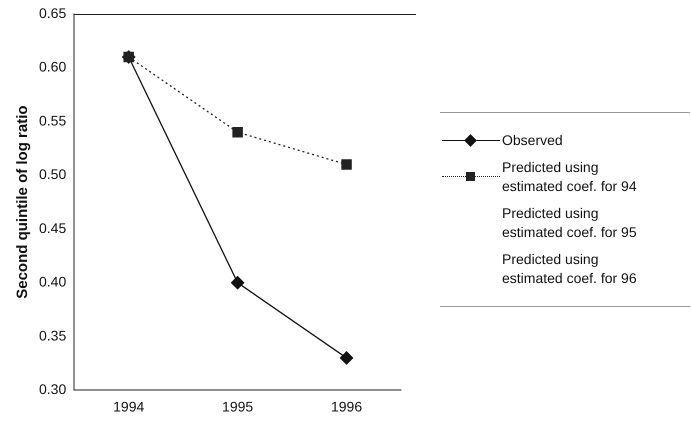 The height and width of the screenshot is (429, 691). I want to click on x-tick-label: 1995, so click(238, 406).